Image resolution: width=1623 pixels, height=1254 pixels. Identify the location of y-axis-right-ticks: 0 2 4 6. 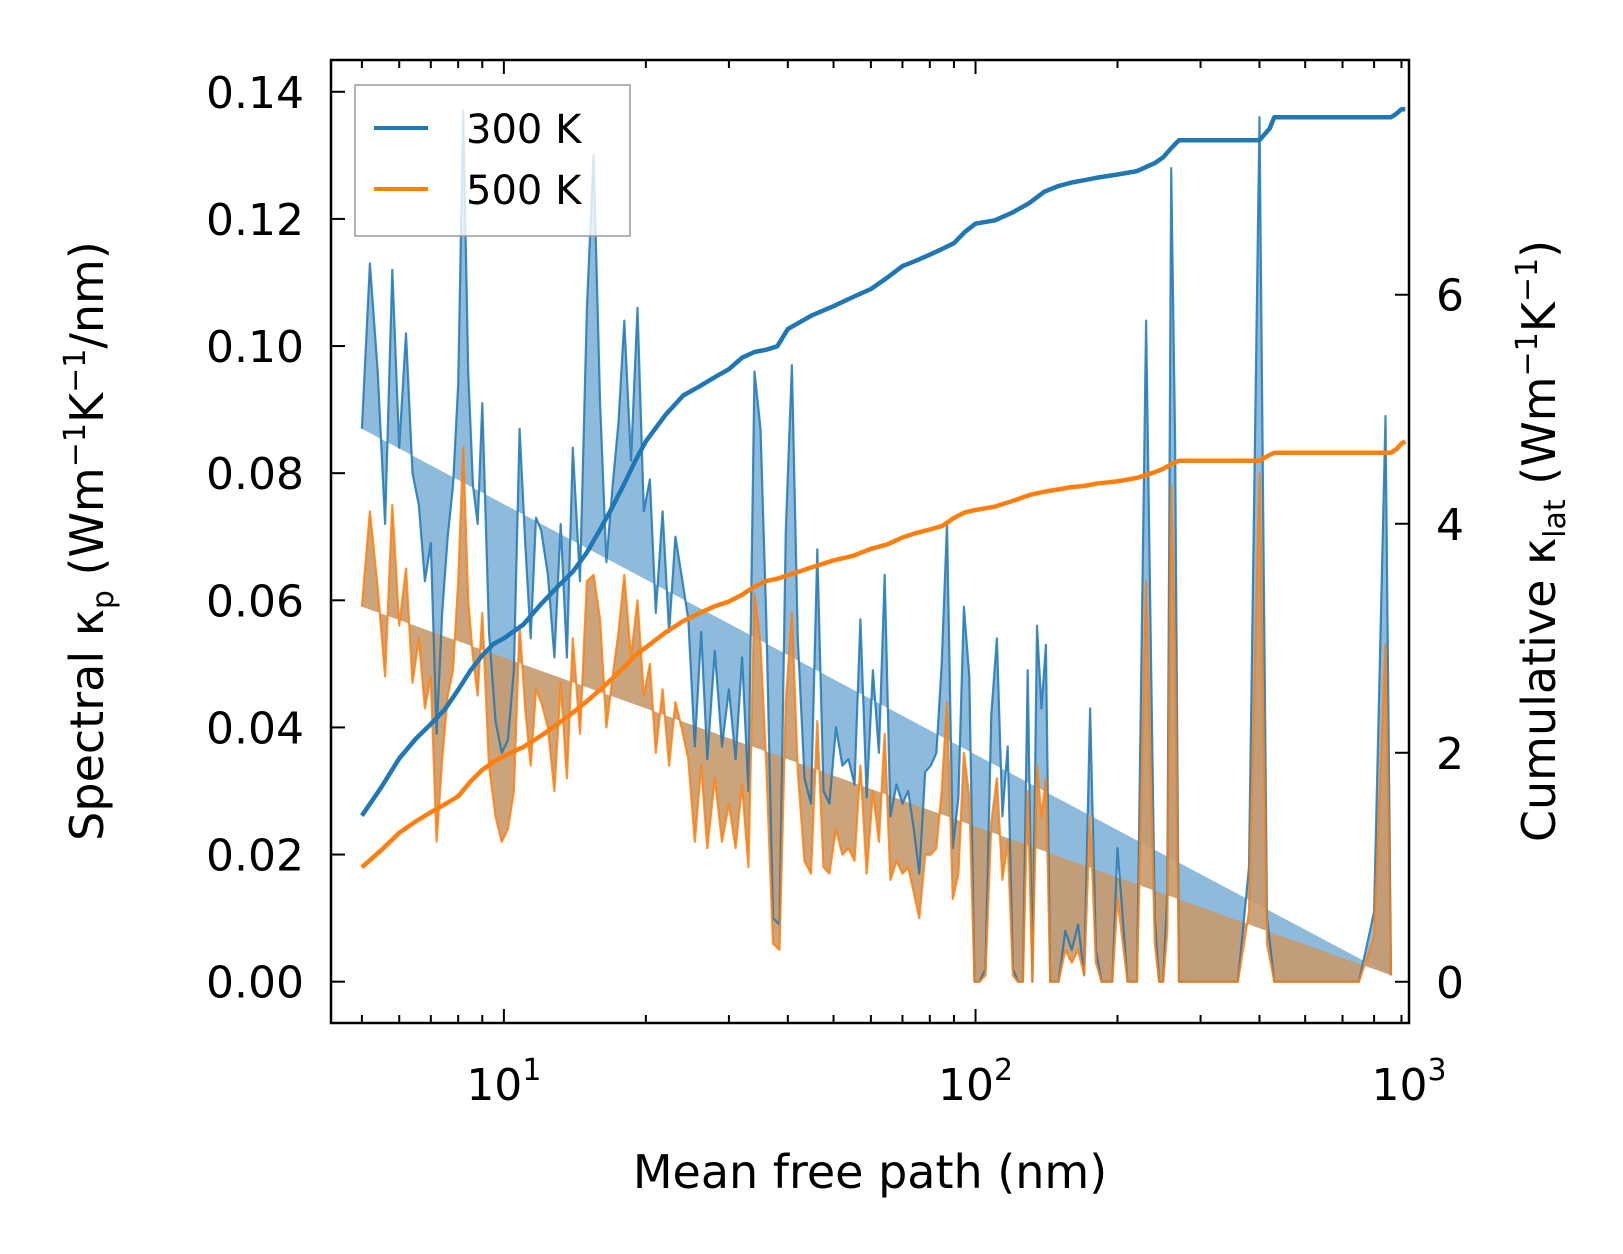
(1429, 640).